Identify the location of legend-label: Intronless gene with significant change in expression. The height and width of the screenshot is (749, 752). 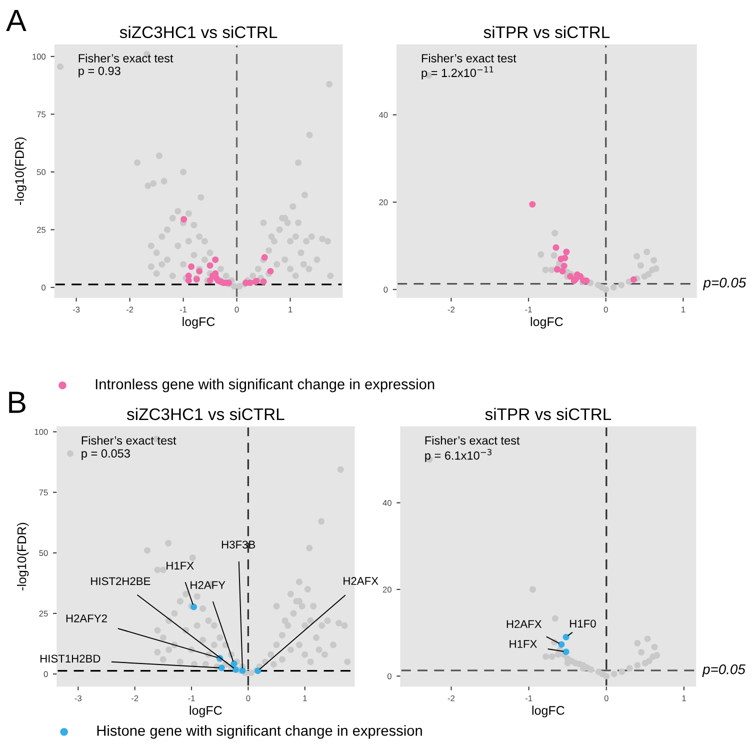
(265, 385).